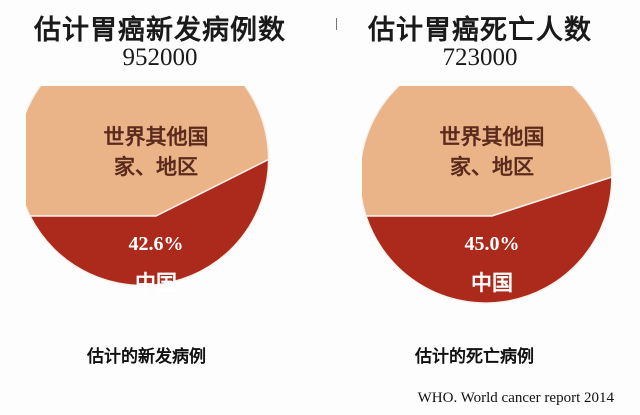 This screenshot has width=640, height=415. I want to click on mouse-cursor-icon, so click(340, 24).